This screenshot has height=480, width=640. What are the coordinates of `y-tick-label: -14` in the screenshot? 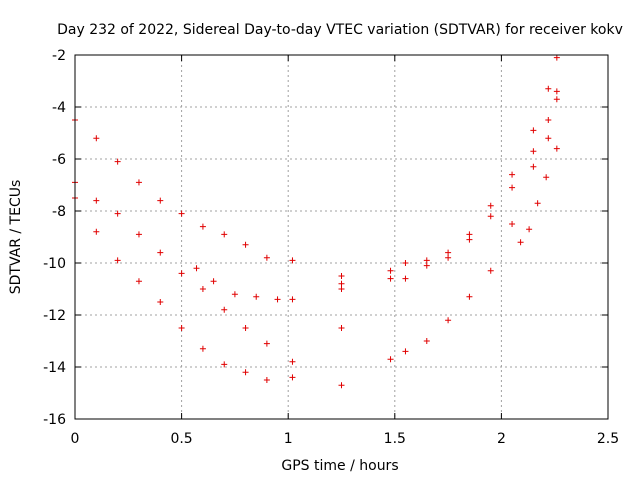 It's located at (54, 368).